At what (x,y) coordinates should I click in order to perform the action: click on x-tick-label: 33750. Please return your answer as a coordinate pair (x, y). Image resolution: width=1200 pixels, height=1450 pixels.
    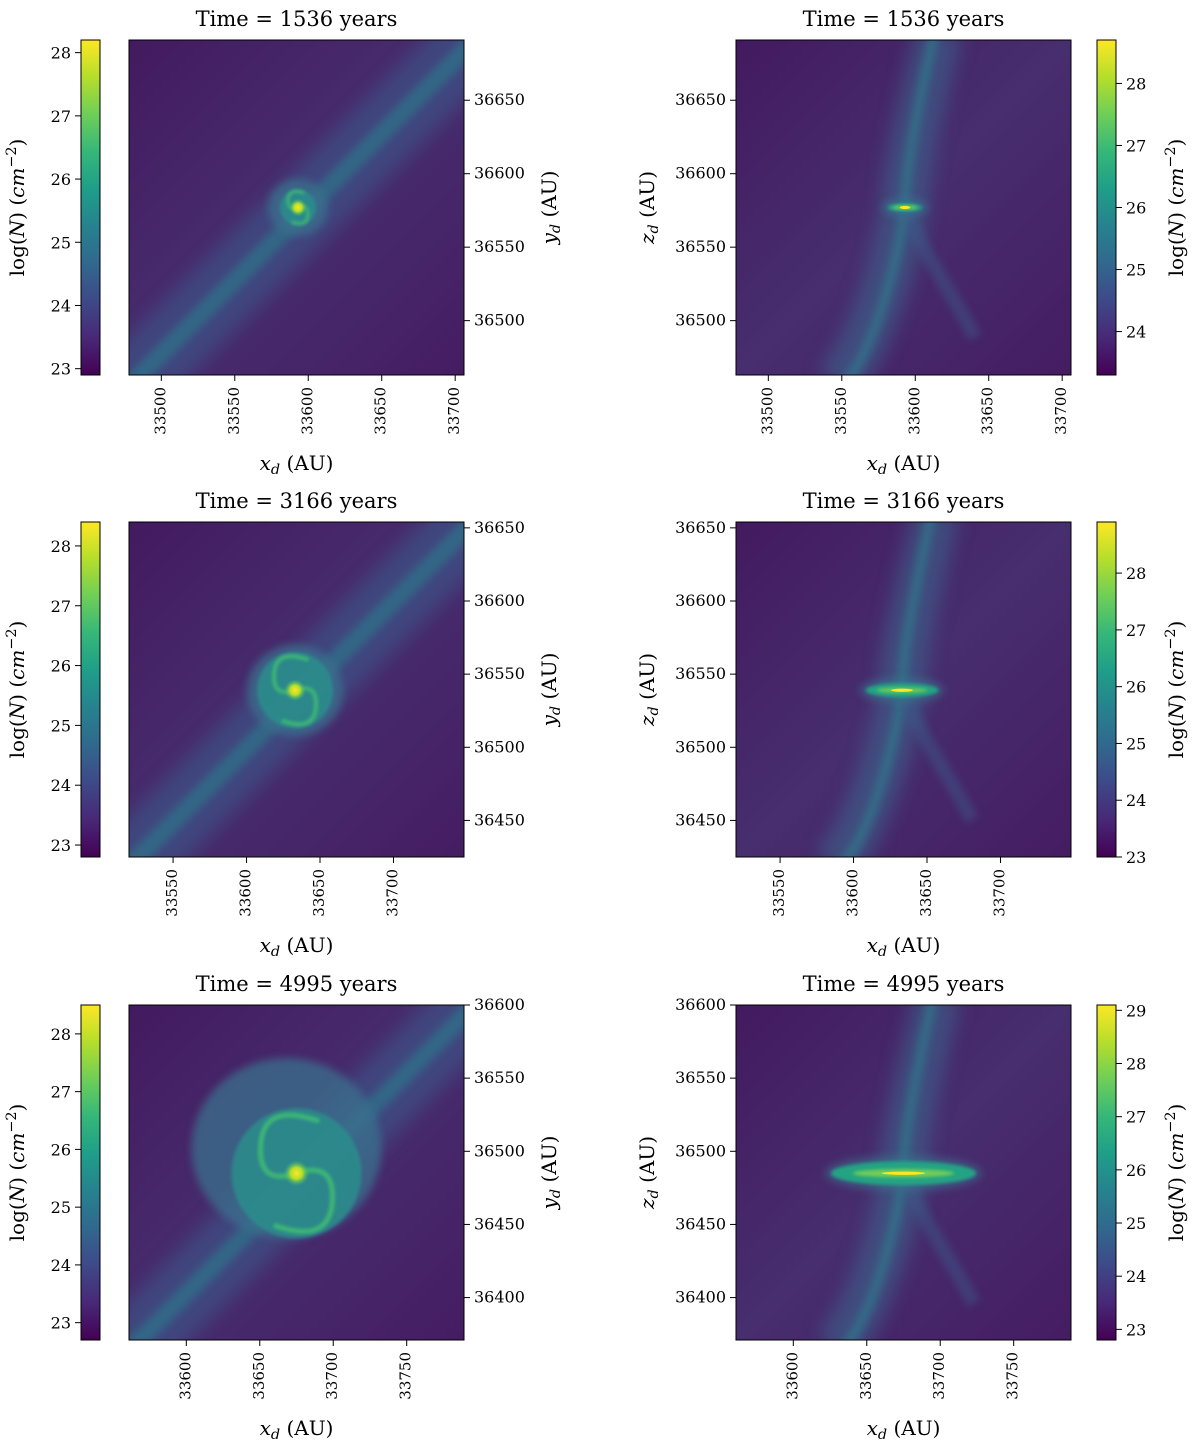
    Looking at the image, I should click on (1013, 1376).